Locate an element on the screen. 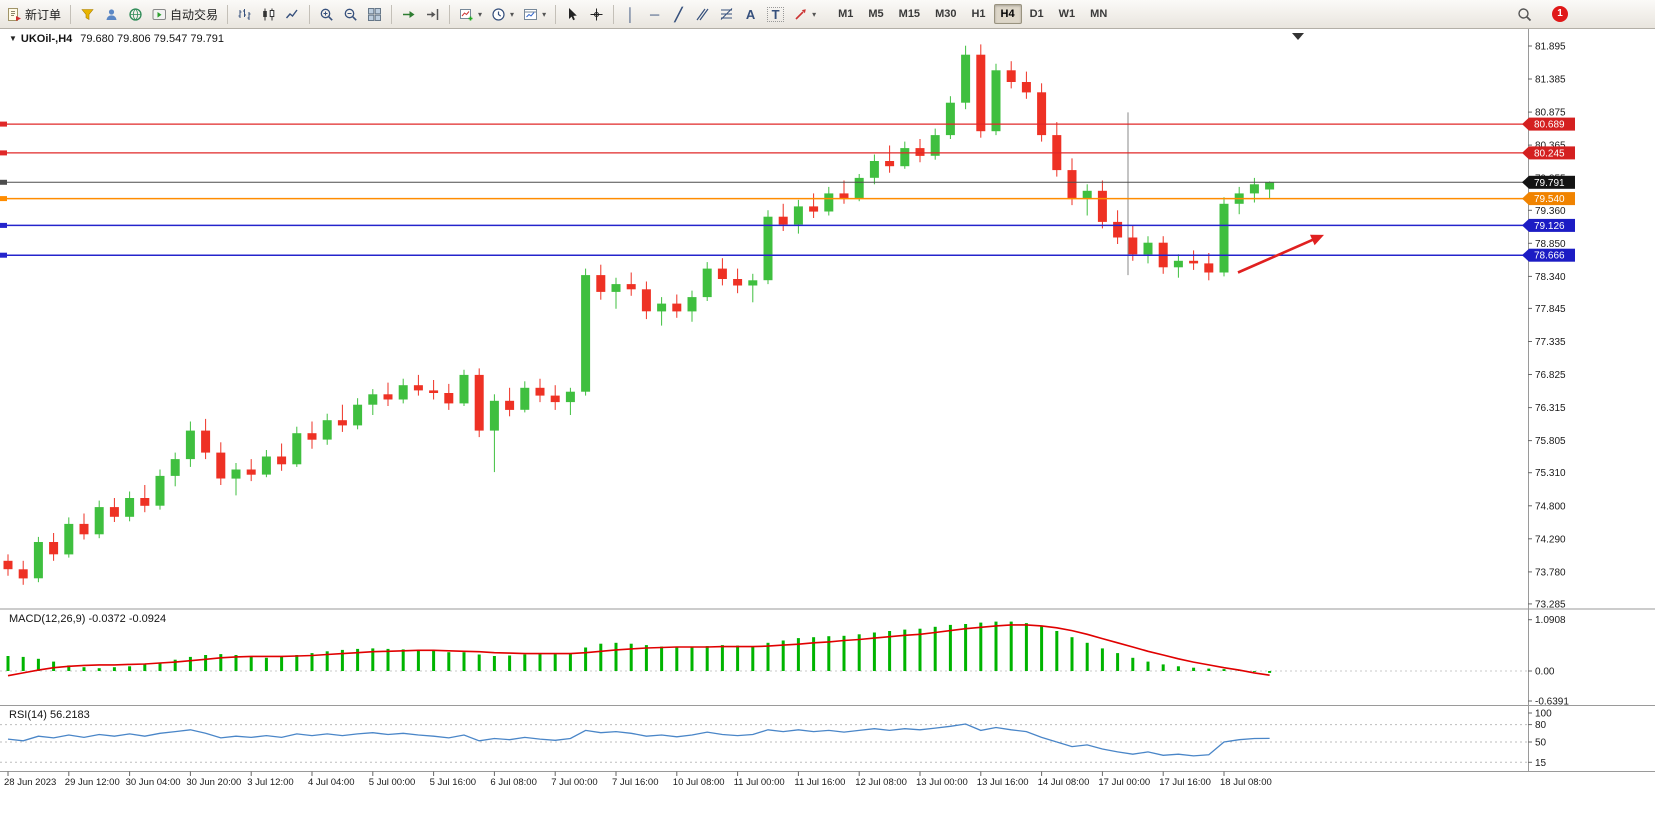 The width and height of the screenshot is (1655, 837). funnel-button is located at coordinates (87, 14).